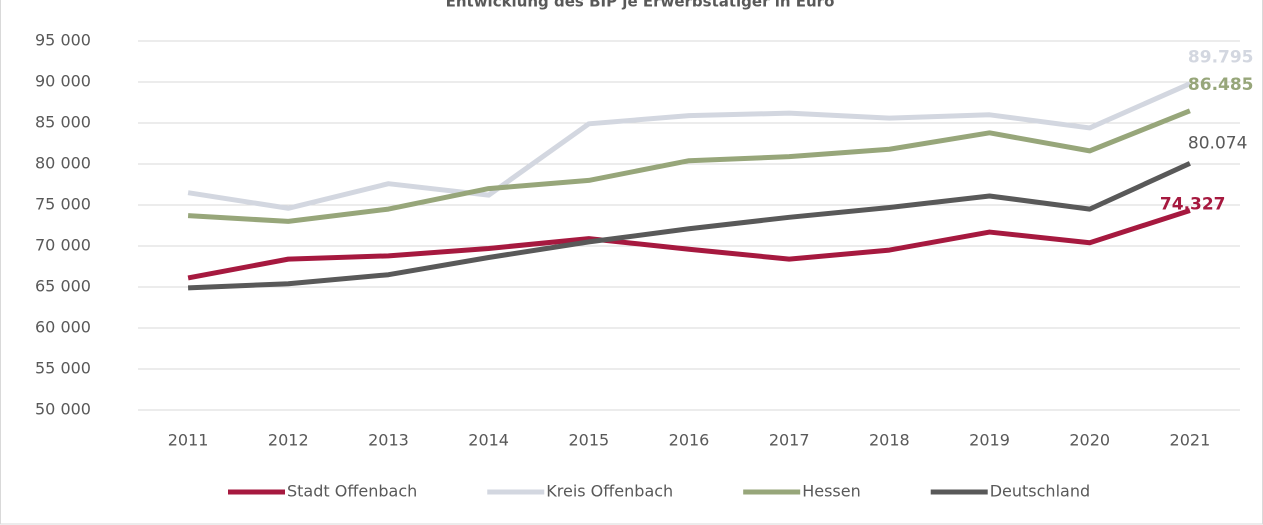 The height and width of the screenshot is (525, 1263). What do you see at coordinates (63, 368) in the screenshot?
I see `y-tick-label: 55 000` at bounding box center [63, 368].